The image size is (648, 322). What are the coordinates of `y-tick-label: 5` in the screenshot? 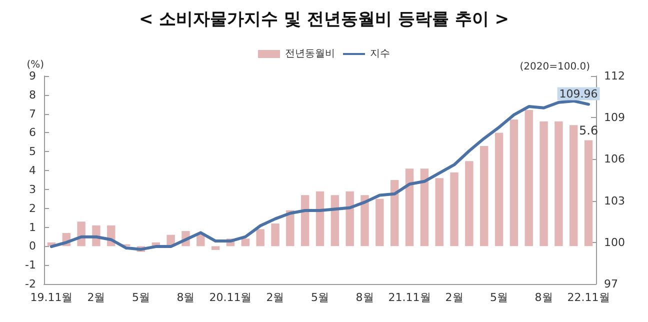 It's located at (32, 151).